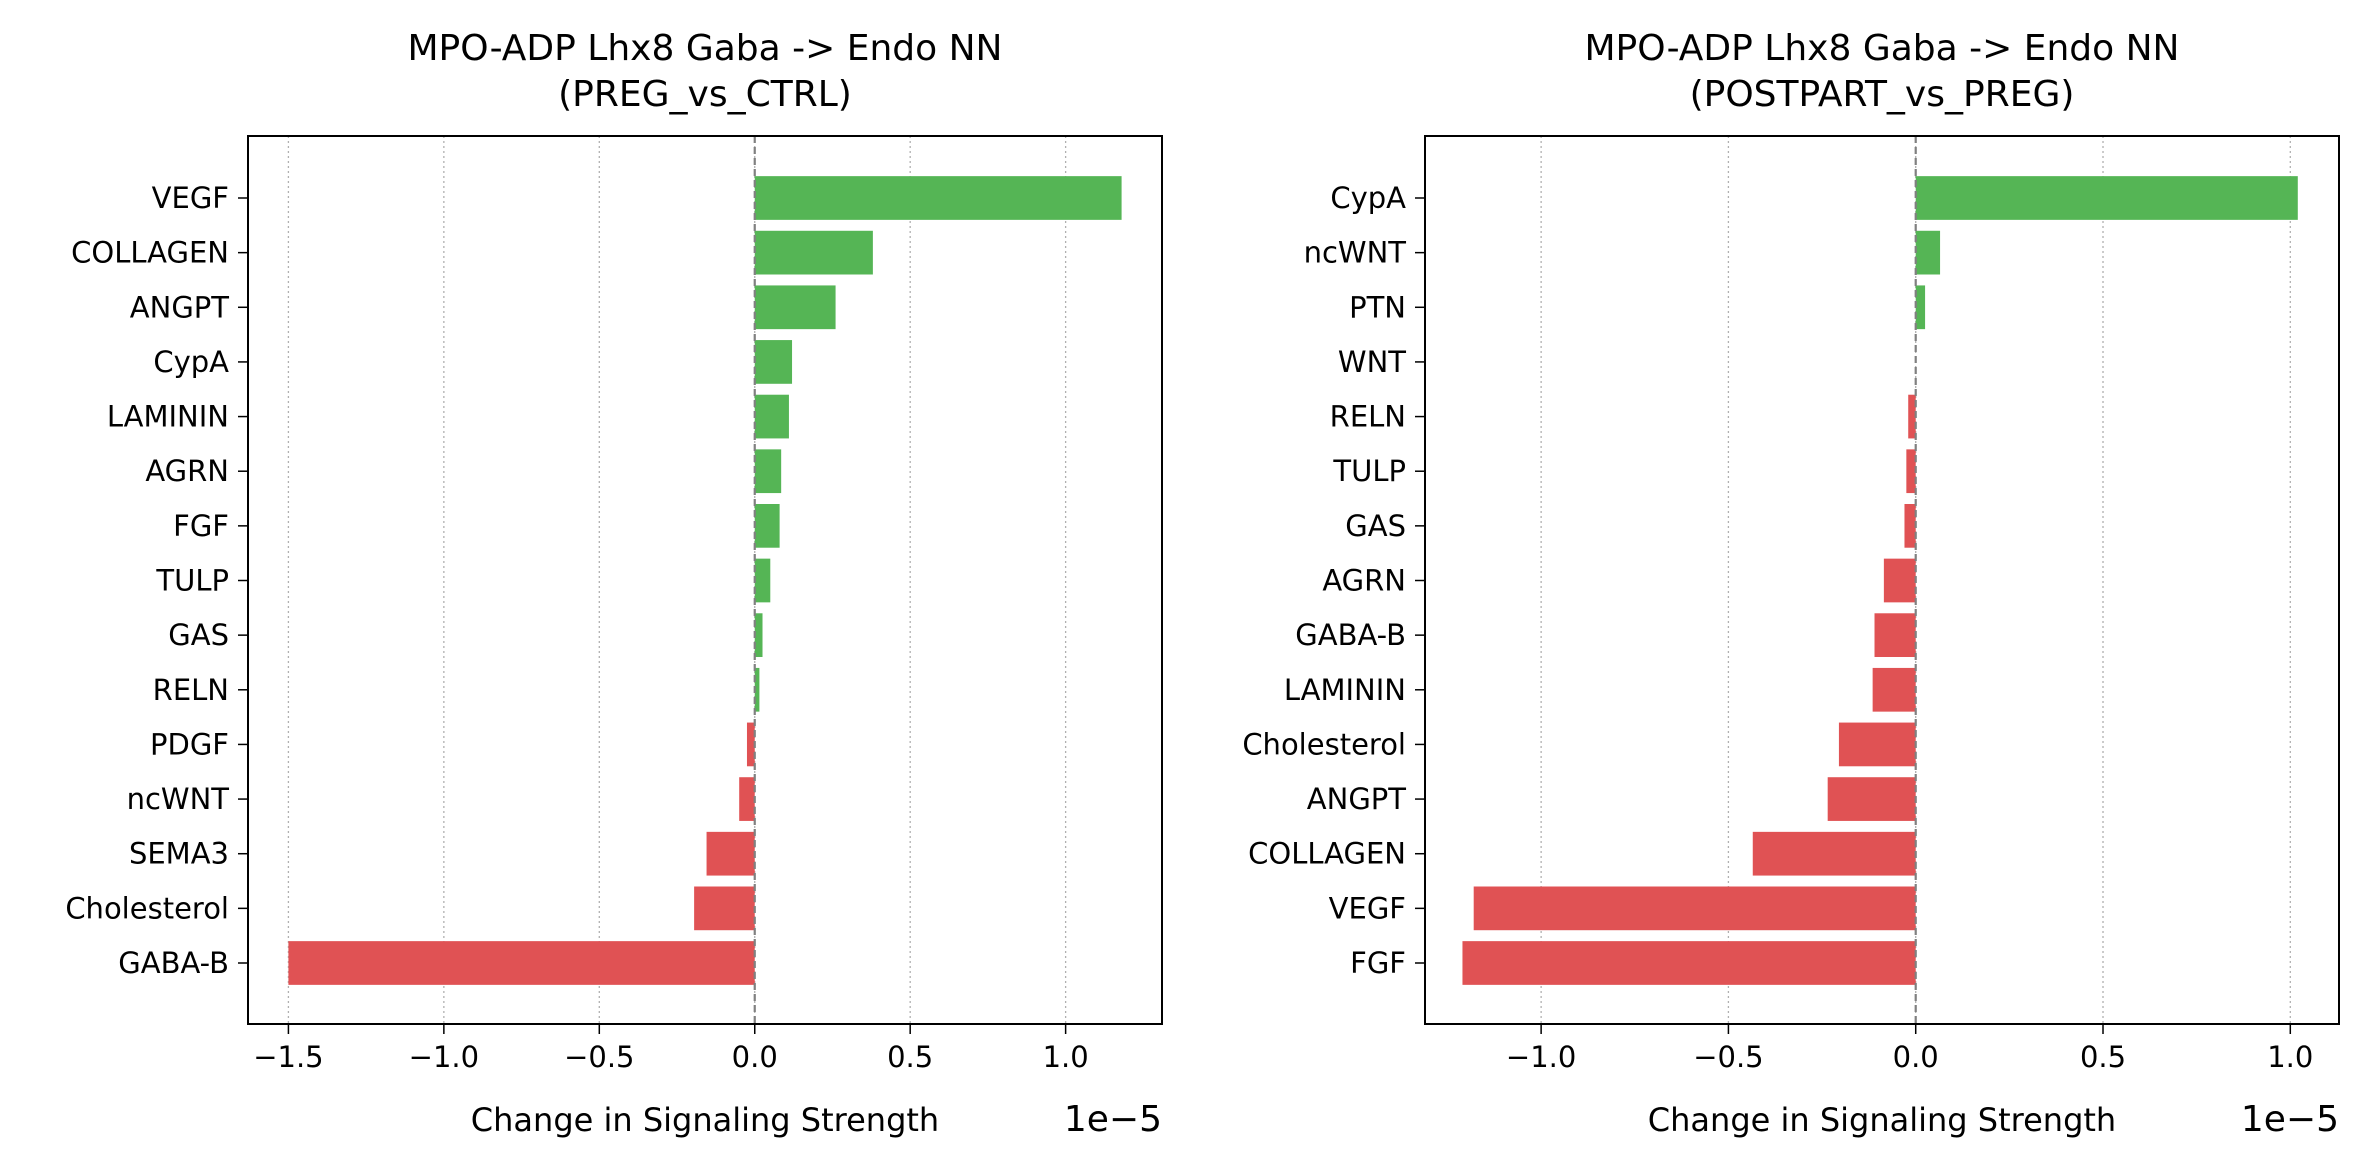 This screenshot has height=1171, width=2369. I want to click on y-tick-label: SEMA3, so click(179, 854).